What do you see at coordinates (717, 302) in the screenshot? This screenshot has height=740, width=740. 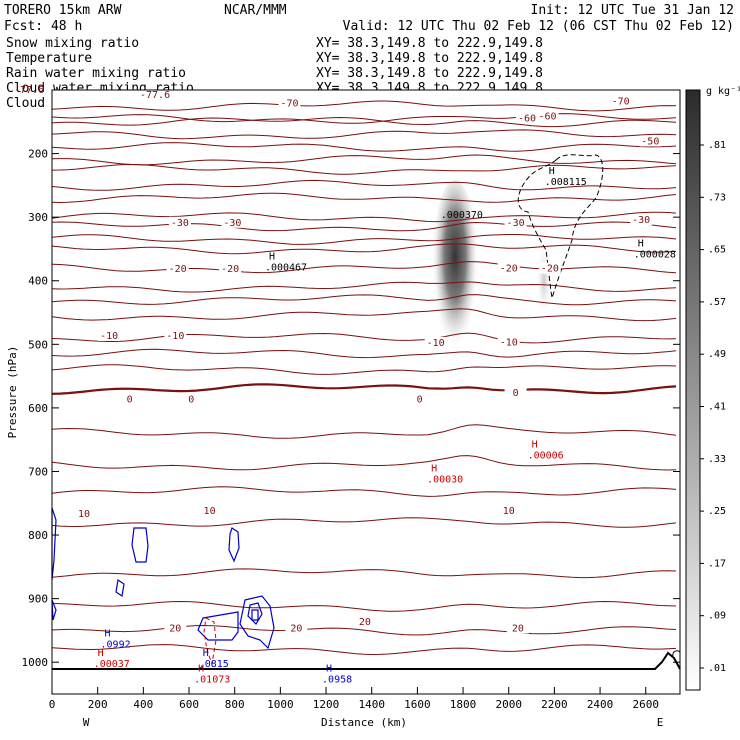 I see `colorbar-level-label: .57` at bounding box center [717, 302].